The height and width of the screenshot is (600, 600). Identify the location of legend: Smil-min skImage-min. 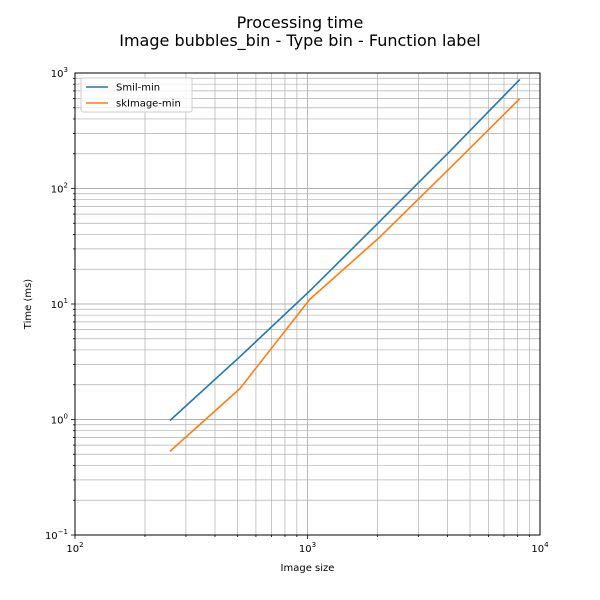
(136, 95).